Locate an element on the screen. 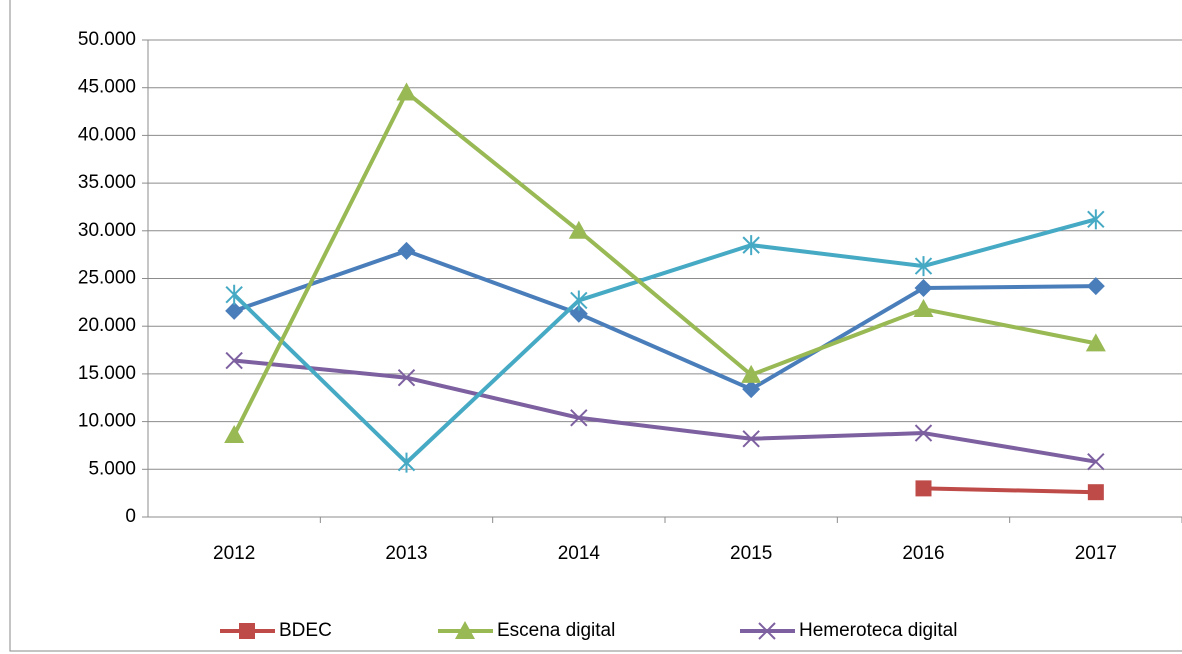 This screenshot has width=1182, height=654. x-tick-label: 2016 is located at coordinates (923, 553).